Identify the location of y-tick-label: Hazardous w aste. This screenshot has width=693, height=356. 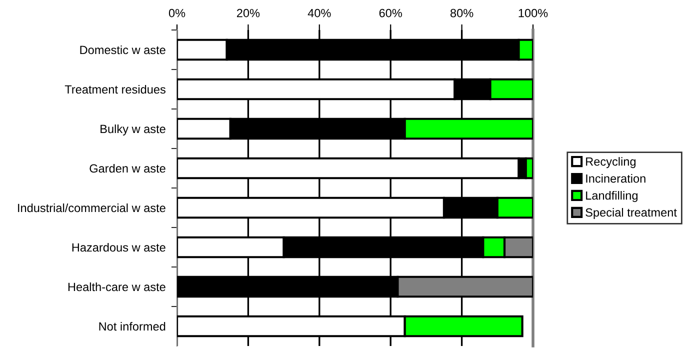
(119, 247).